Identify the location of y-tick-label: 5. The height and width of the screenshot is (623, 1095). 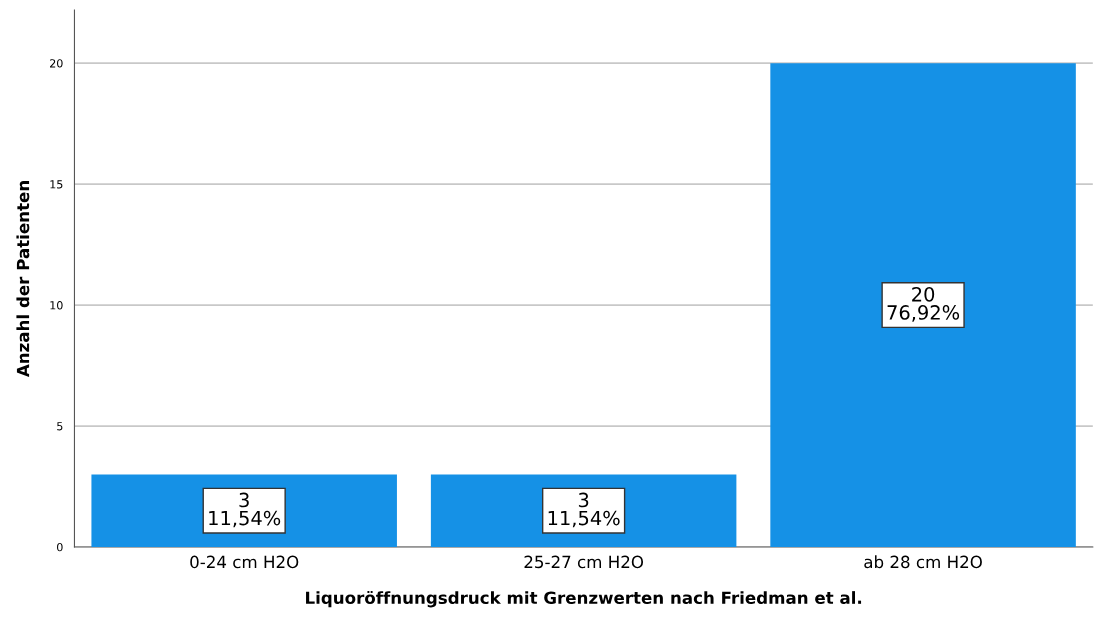
(60, 426).